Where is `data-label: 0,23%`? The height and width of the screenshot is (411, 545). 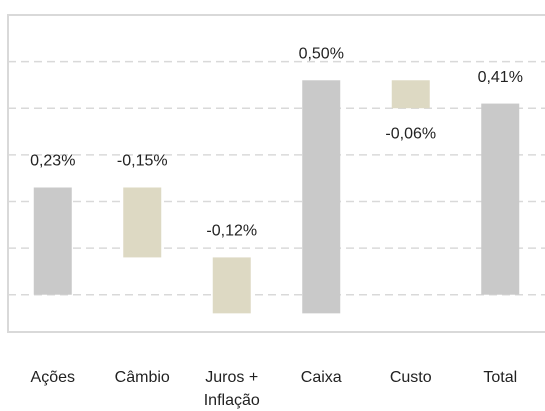 data-label: 0,23% is located at coordinates (52, 161).